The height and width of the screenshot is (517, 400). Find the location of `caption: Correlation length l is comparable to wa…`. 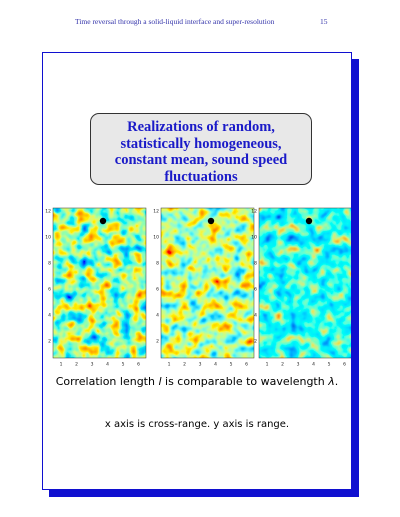

caption: Correlation length l is comparable to wa… is located at coordinates (197, 381).